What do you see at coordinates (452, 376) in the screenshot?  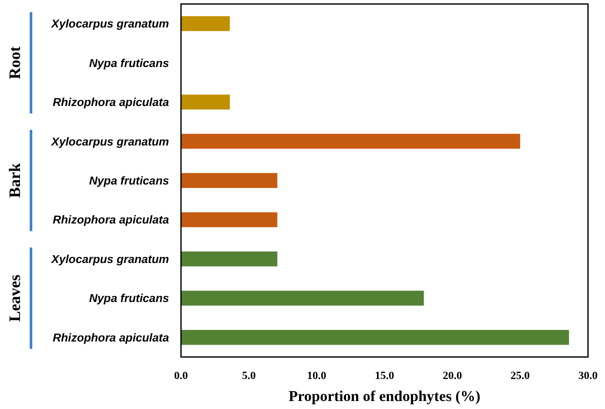 I see `x-tick-label: 20.0` at bounding box center [452, 376].